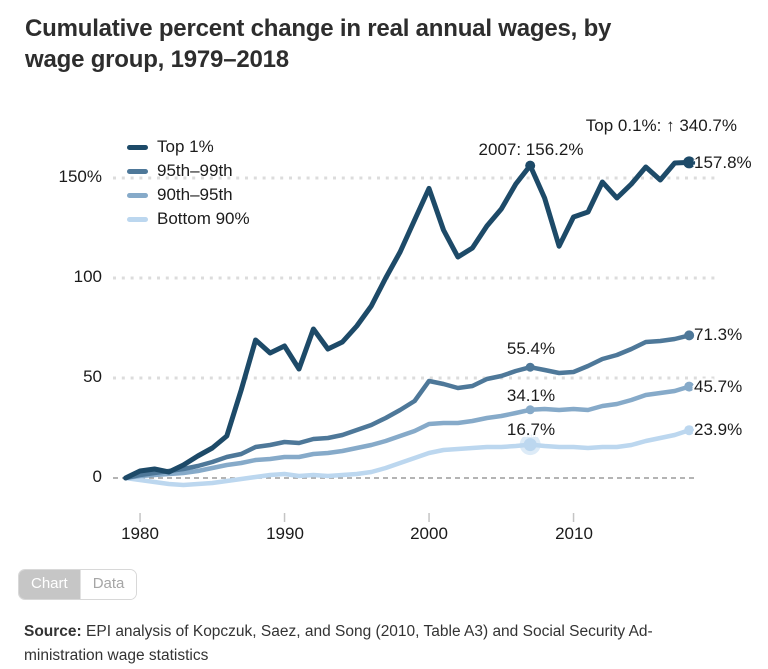 The height and width of the screenshot is (669, 768). I want to click on legend-swatch-top-1pct, so click(137, 147).